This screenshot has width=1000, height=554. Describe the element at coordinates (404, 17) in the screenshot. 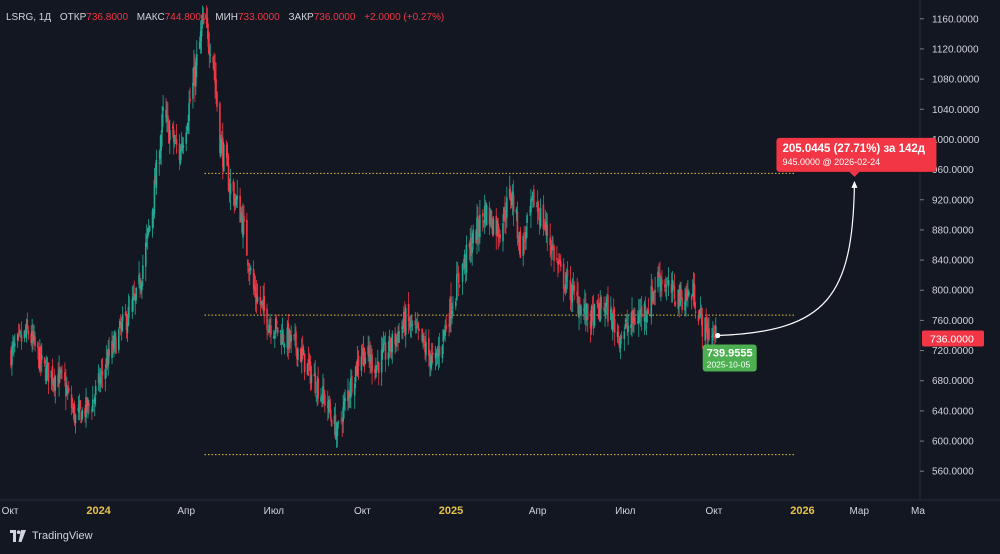

I see `change-value: +2.0000 (+0.27%)` at that location.